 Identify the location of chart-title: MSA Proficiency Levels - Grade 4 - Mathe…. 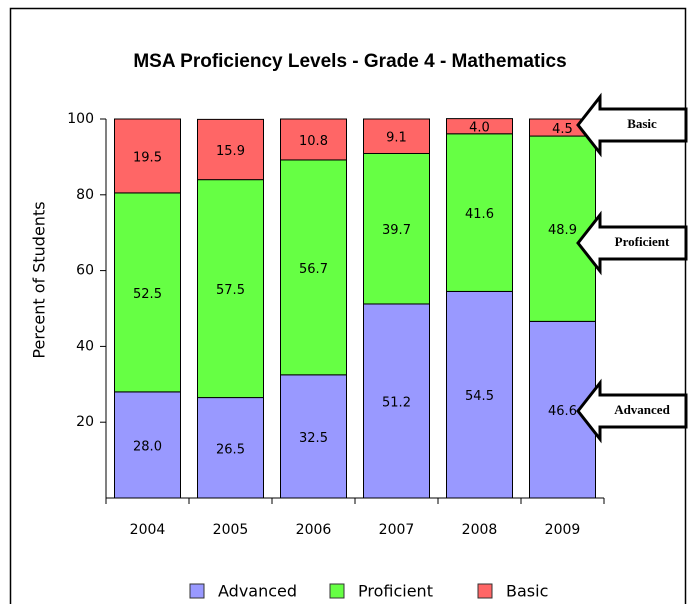
(349, 61).